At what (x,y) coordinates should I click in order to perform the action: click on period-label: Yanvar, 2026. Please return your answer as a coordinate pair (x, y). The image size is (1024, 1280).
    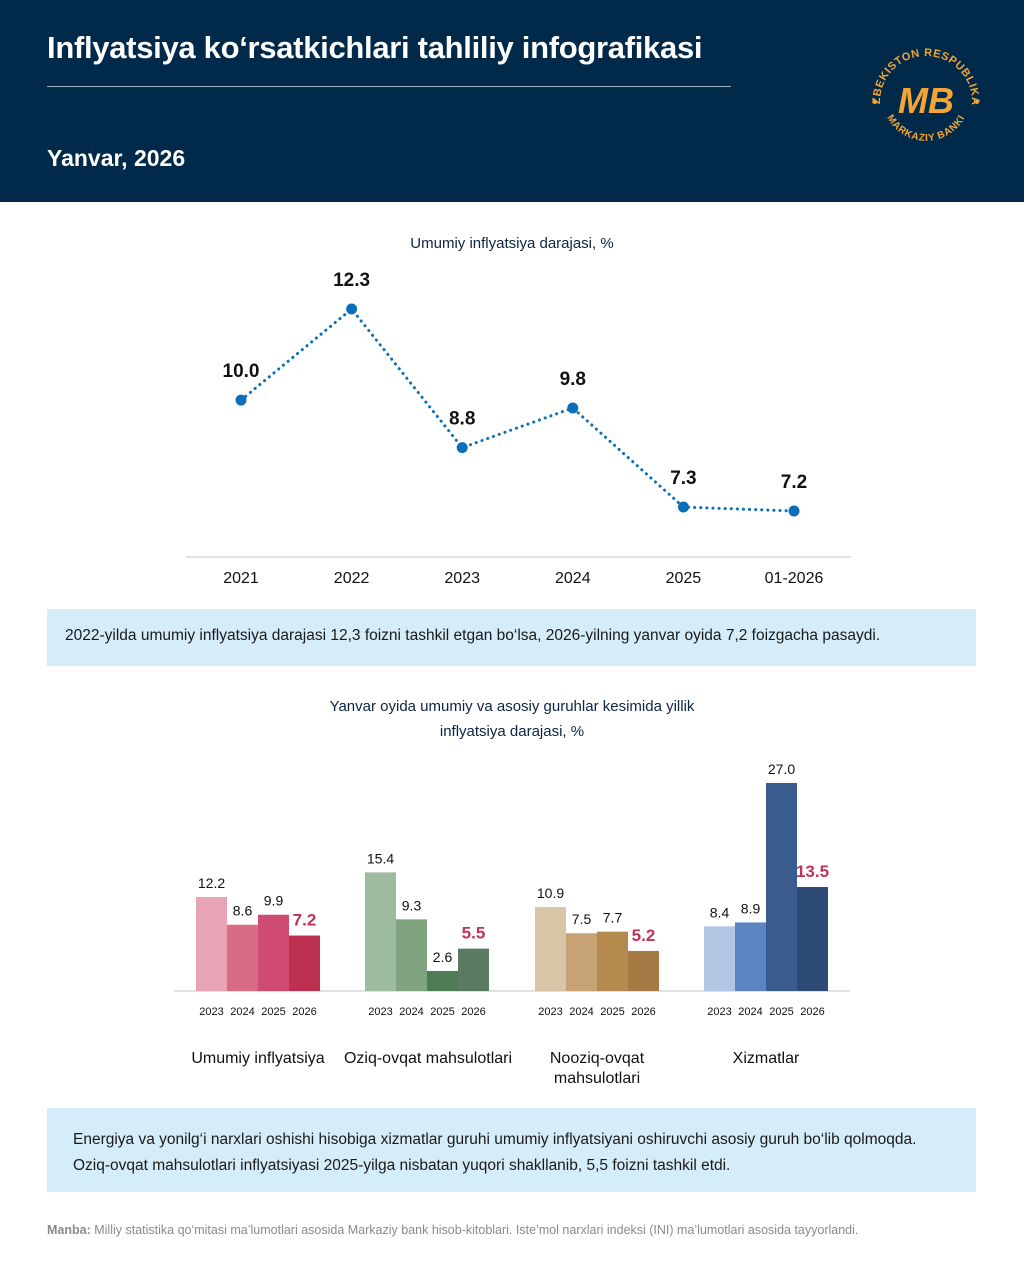
    Looking at the image, I should click on (116, 158).